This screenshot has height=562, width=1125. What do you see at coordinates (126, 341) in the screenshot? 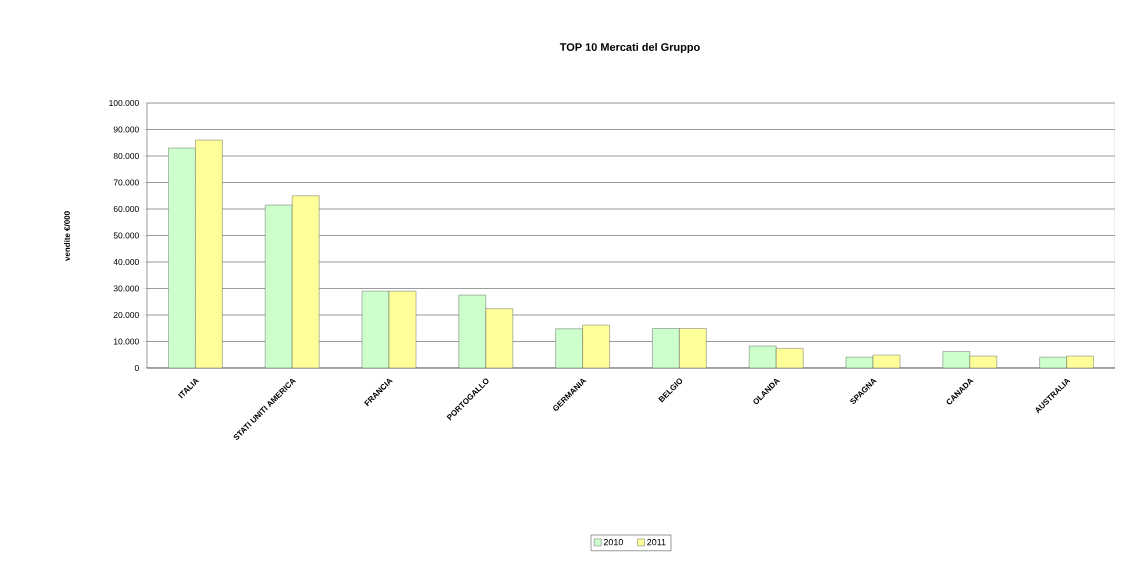
I see `y-tick-label: 10.000` at bounding box center [126, 341].